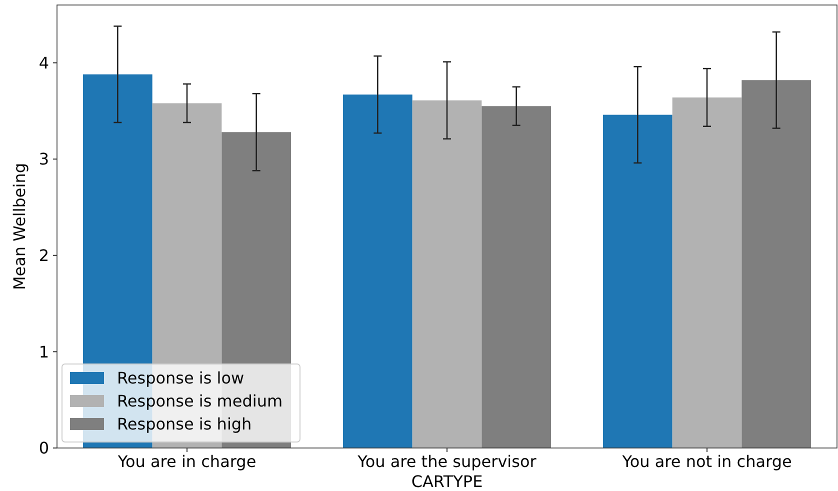  Describe the element at coordinates (19, 226) in the screenshot. I see `y-axis-title: Mean Wellbeing` at that location.